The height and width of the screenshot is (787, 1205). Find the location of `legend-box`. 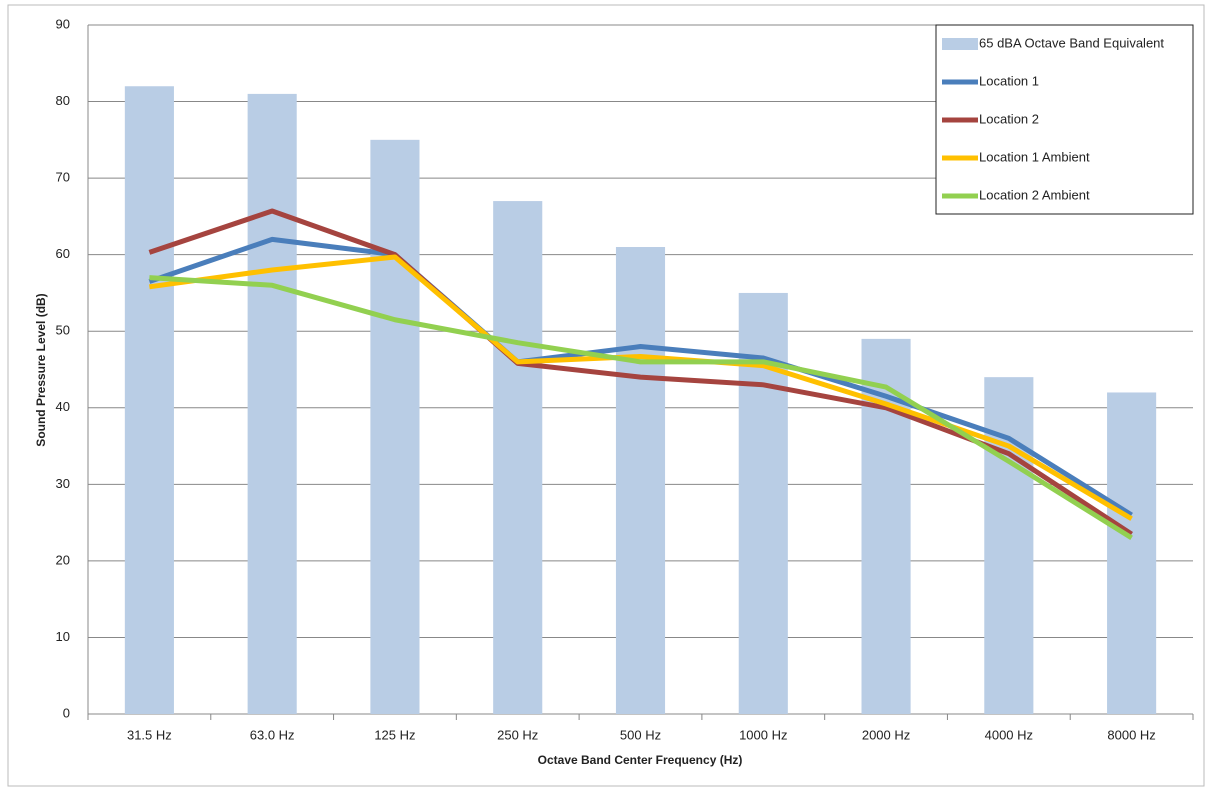

legend-box is located at coordinates (1064, 119).